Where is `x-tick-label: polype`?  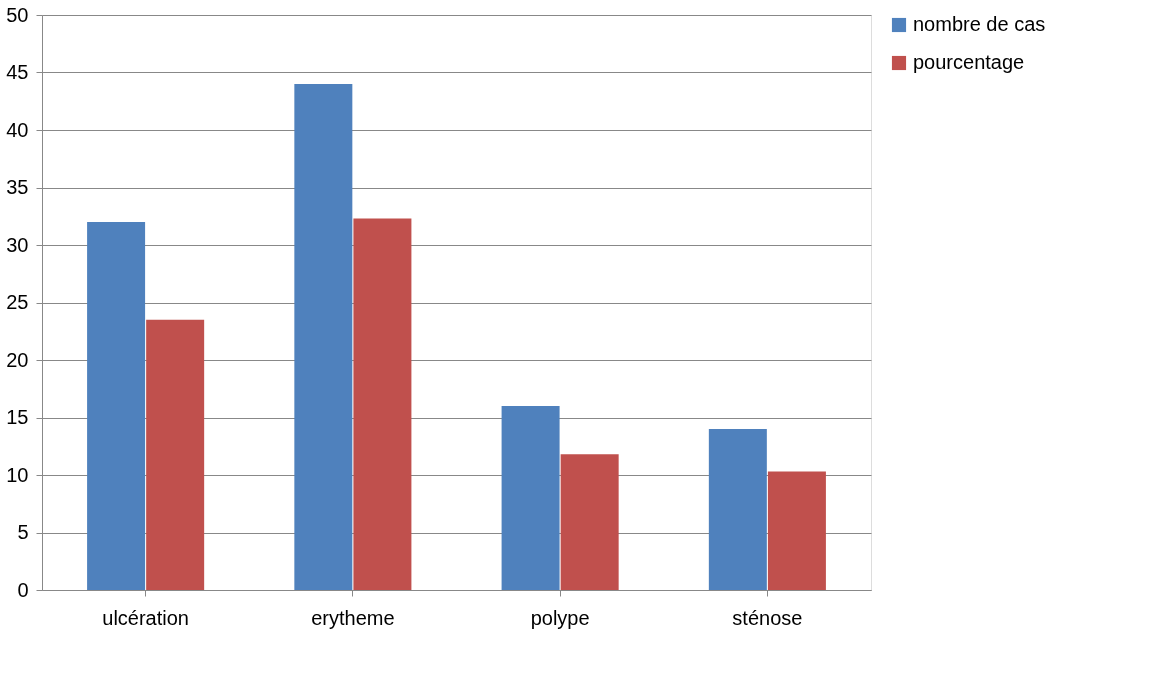 x-tick-label: polype is located at coordinates (560, 617).